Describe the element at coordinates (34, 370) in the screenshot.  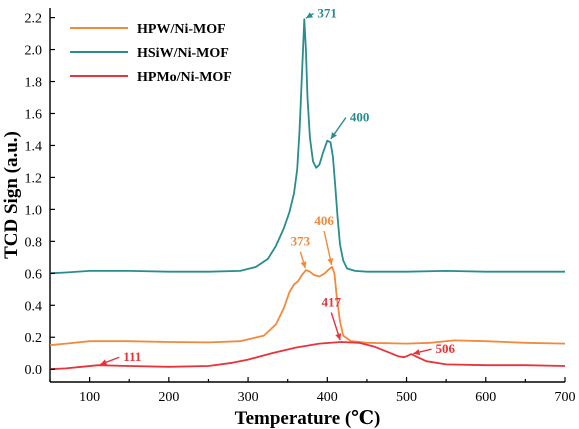
I see `y-tick-label: 0.0` at that location.